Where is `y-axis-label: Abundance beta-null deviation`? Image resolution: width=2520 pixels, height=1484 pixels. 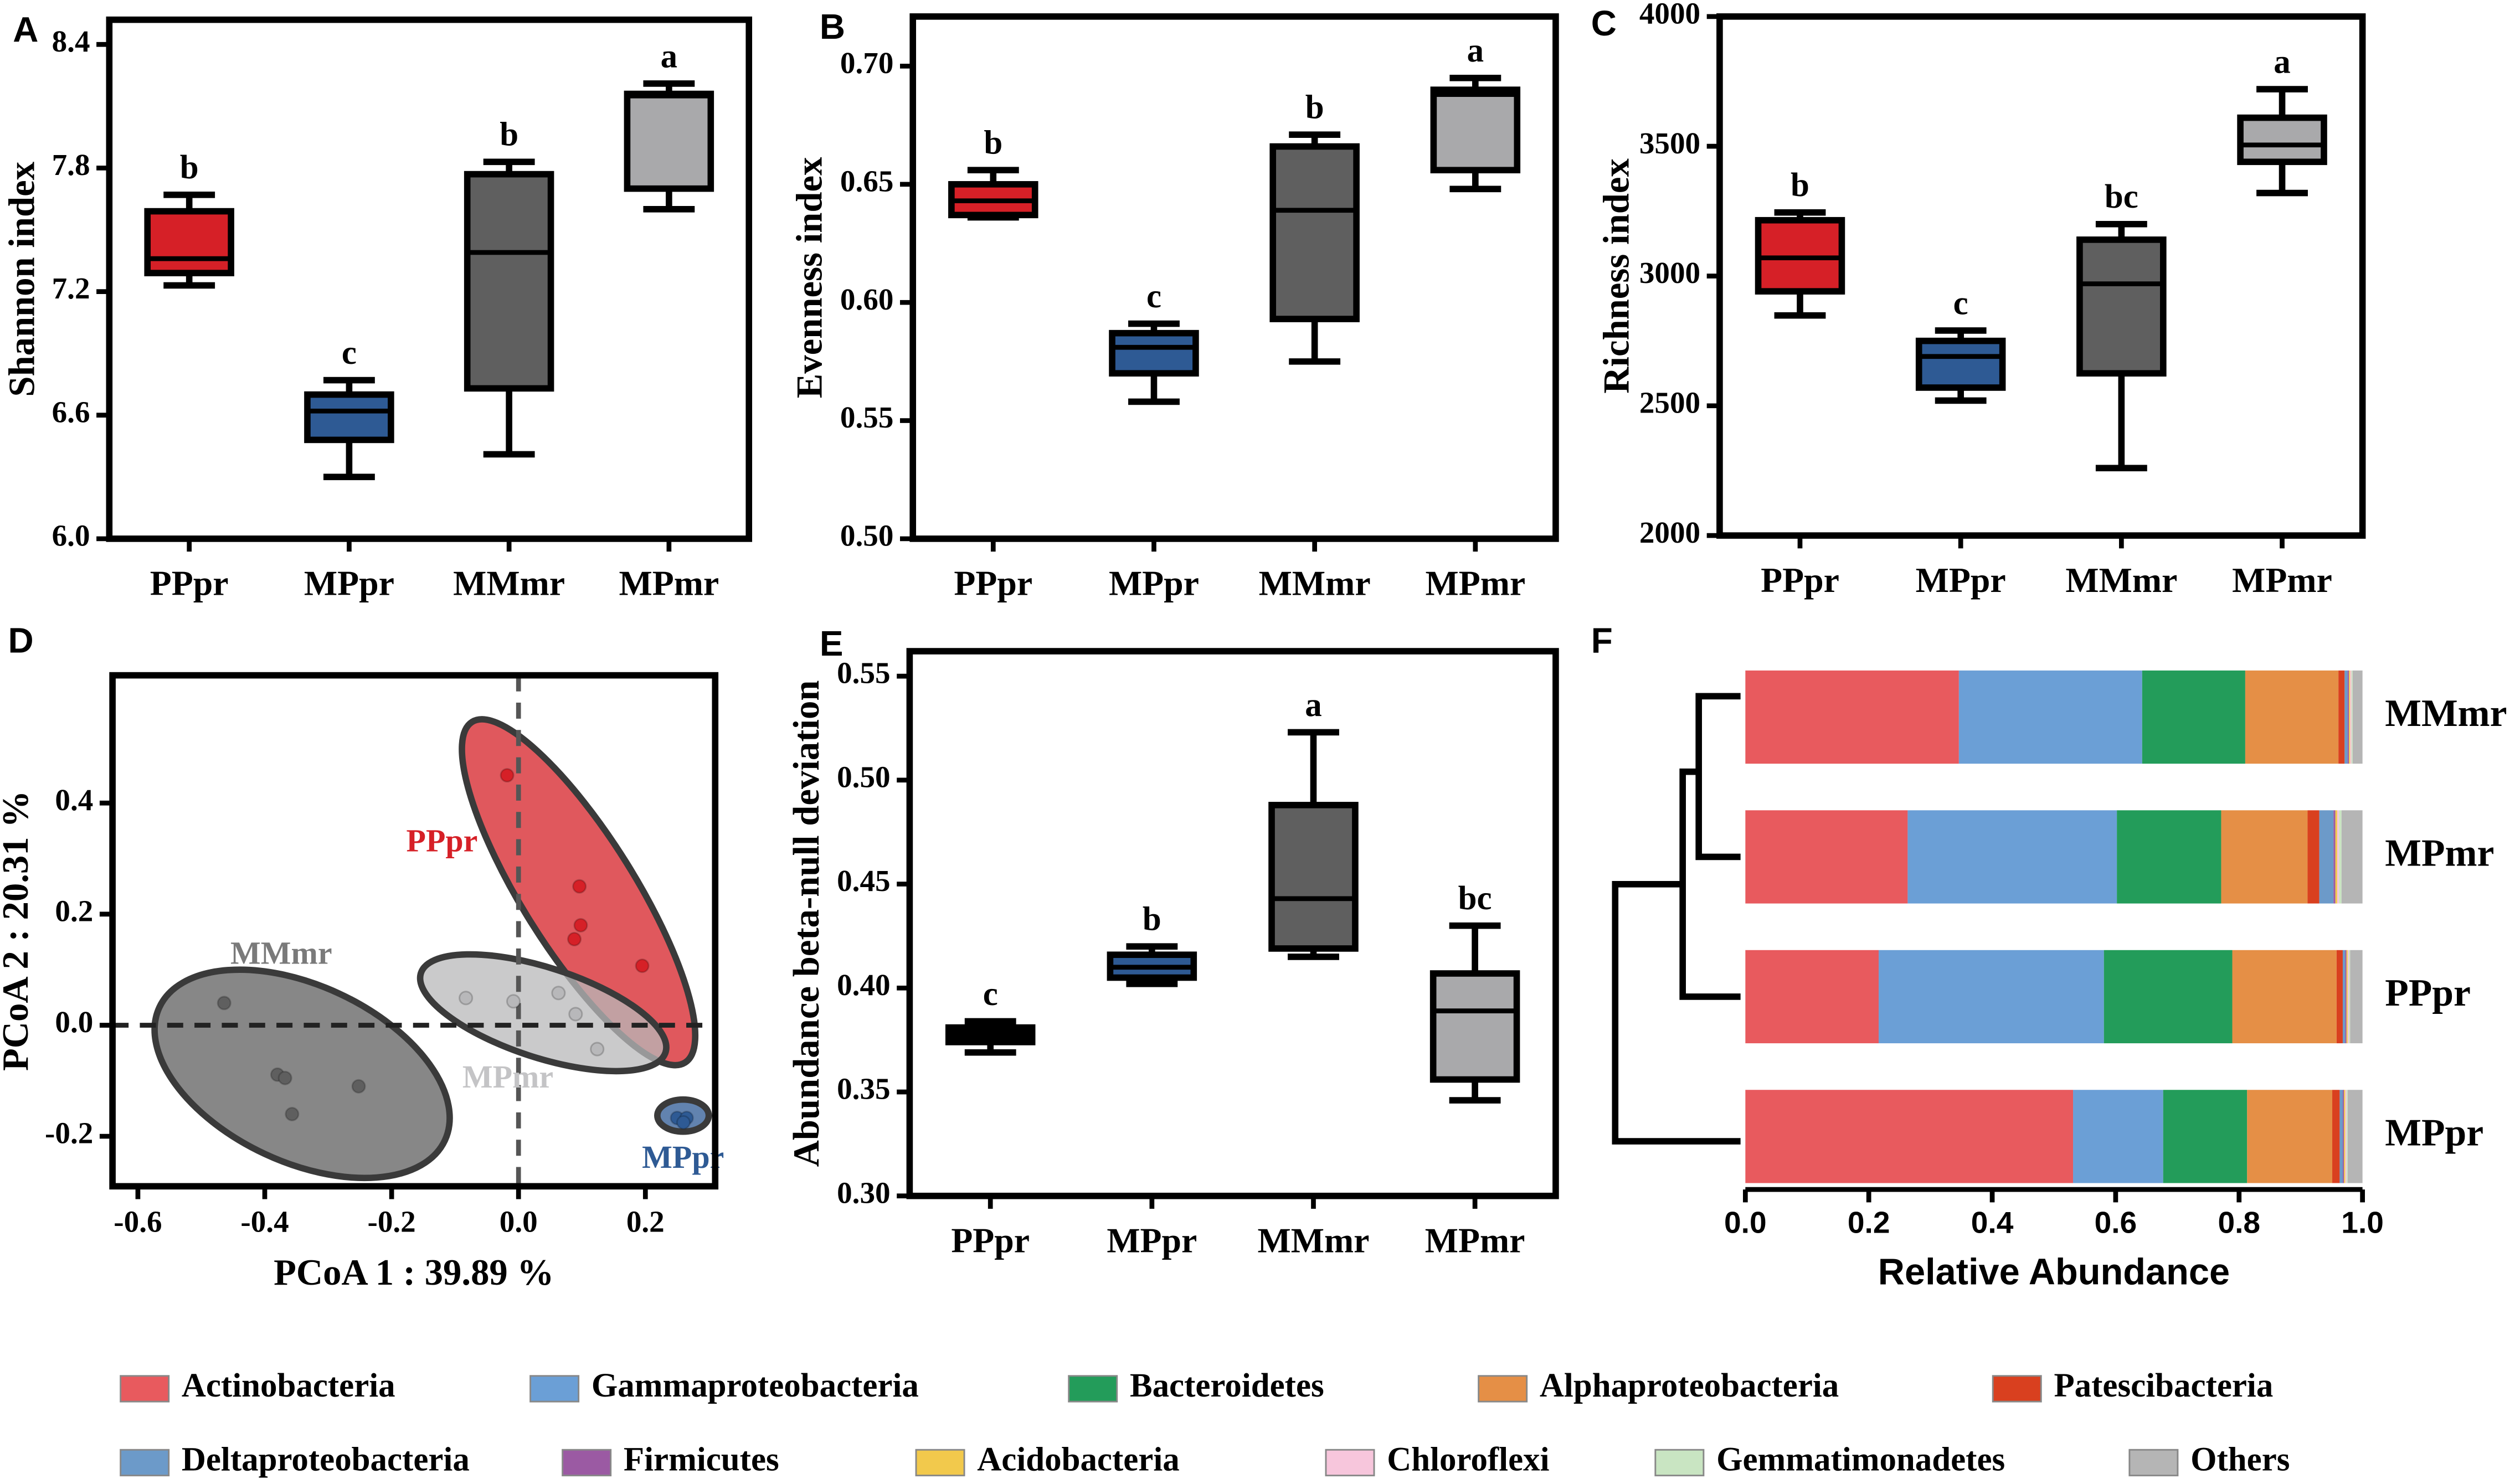 y-axis-label: Abundance beta-null deviation is located at coordinates (807, 923).